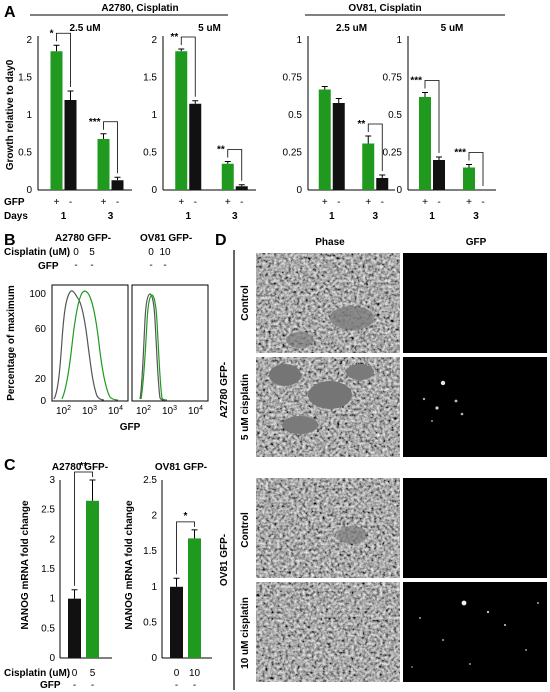 The height and width of the screenshot is (692, 550). What do you see at coordinates (482, 202) in the screenshot?
I see `panel-a-chart-3-group-1-gfp-1: -` at bounding box center [482, 202].